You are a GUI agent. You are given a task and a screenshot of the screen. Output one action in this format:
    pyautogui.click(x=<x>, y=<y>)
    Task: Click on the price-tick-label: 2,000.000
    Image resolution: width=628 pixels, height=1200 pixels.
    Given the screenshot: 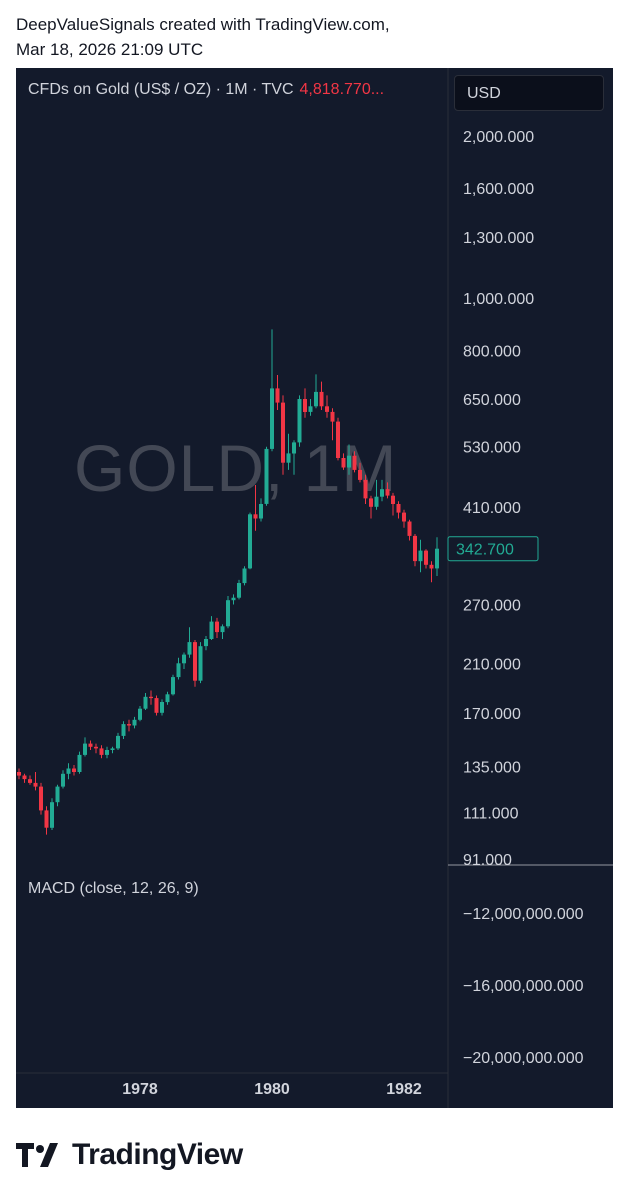 What is the action you would take?
    pyautogui.click(x=498, y=137)
    